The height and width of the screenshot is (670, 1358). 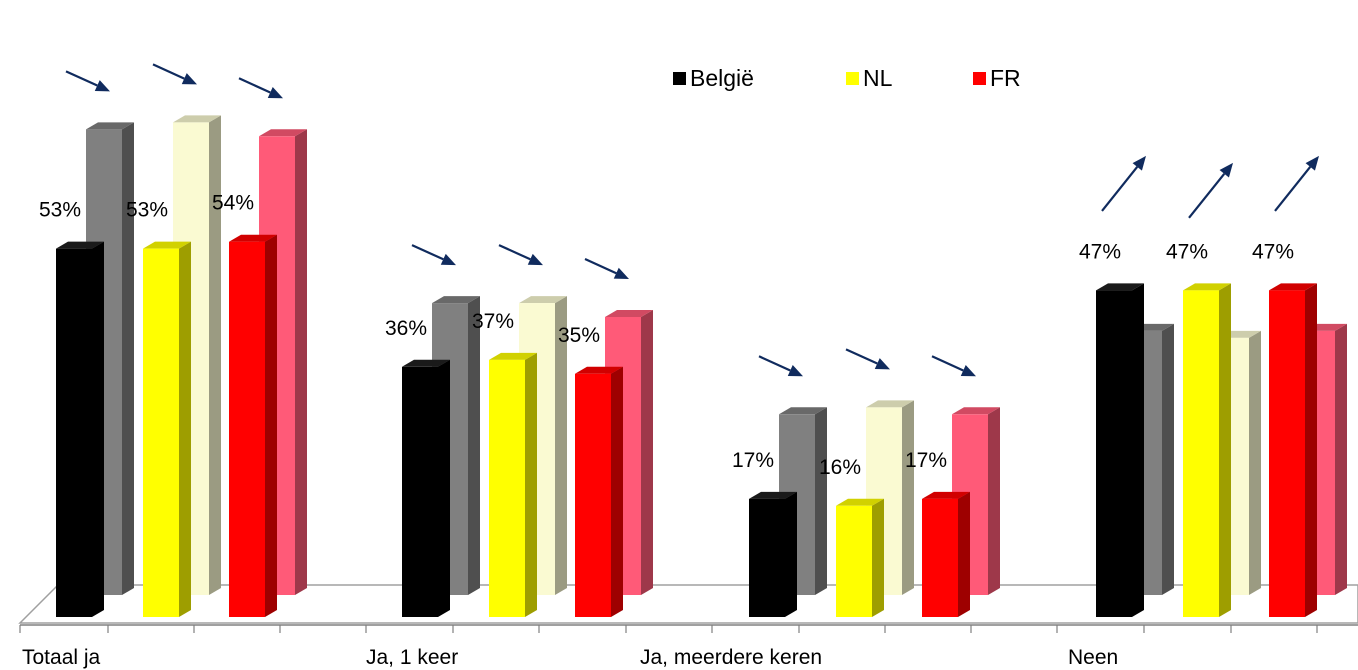 I want to click on chart-floor, so click(x=688, y=608).